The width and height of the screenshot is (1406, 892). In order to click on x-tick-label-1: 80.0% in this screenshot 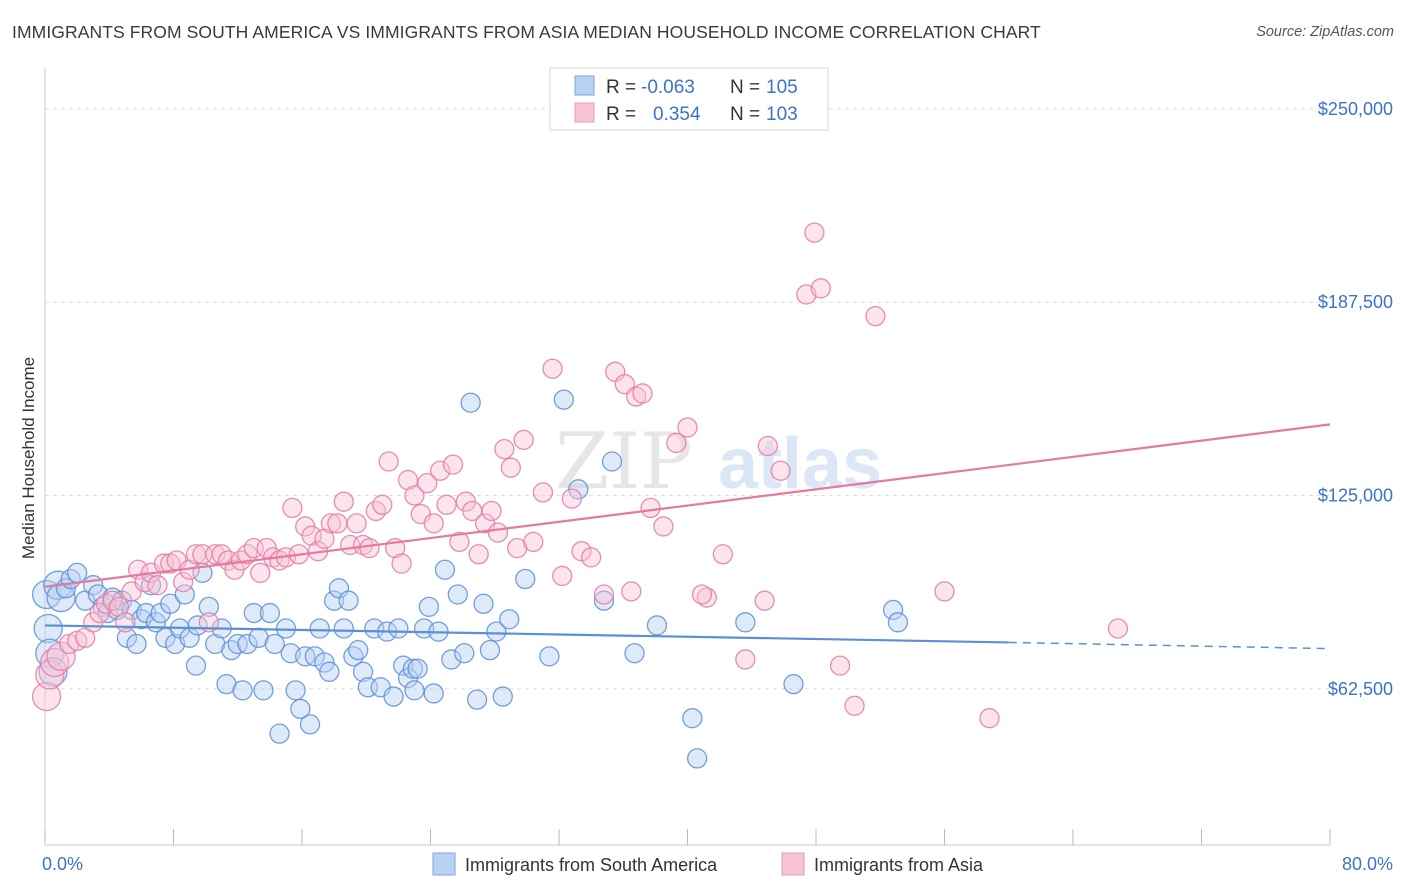, I will do `click(1367, 864)`.